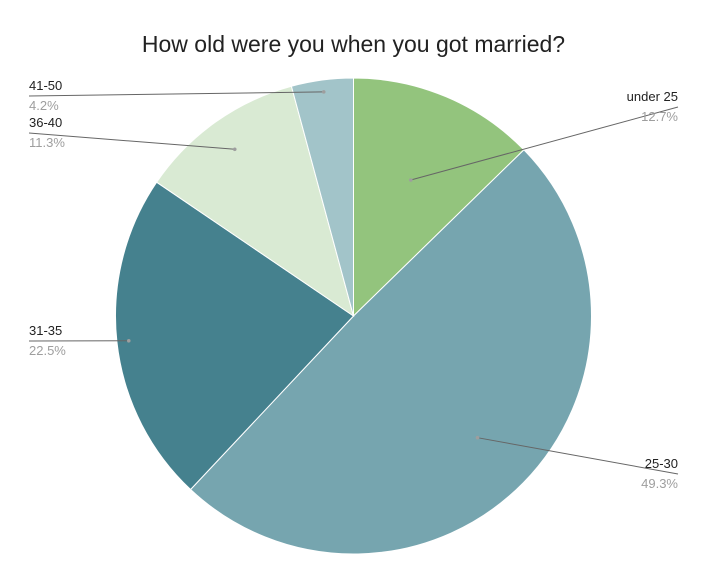  Describe the element at coordinates (47, 350) in the screenshot. I see `slice-percent-31-35: 22.5%` at that location.